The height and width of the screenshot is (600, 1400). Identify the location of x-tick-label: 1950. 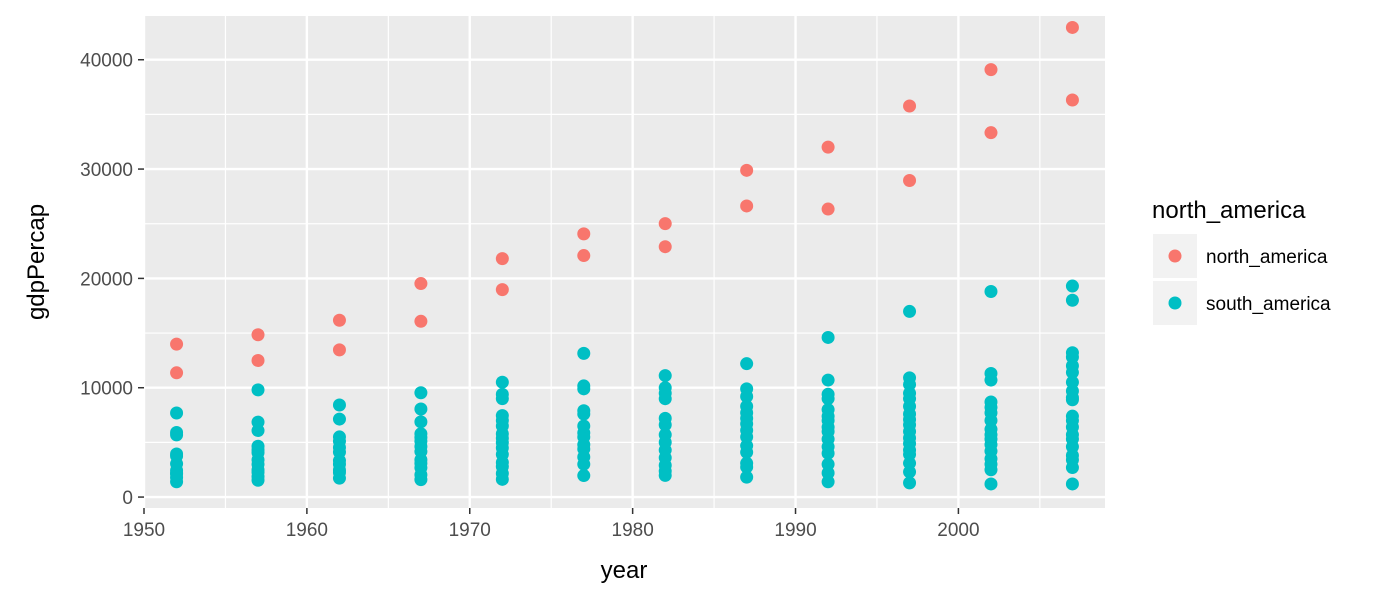
(144, 530).